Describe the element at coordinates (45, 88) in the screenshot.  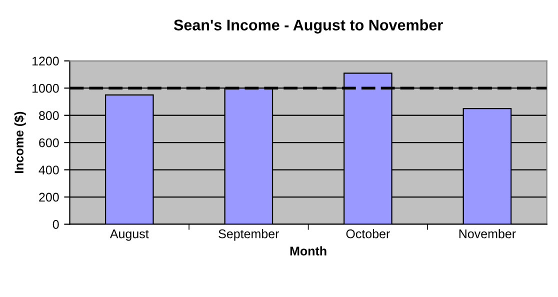
I see `y-tick-label: 1000` at that location.